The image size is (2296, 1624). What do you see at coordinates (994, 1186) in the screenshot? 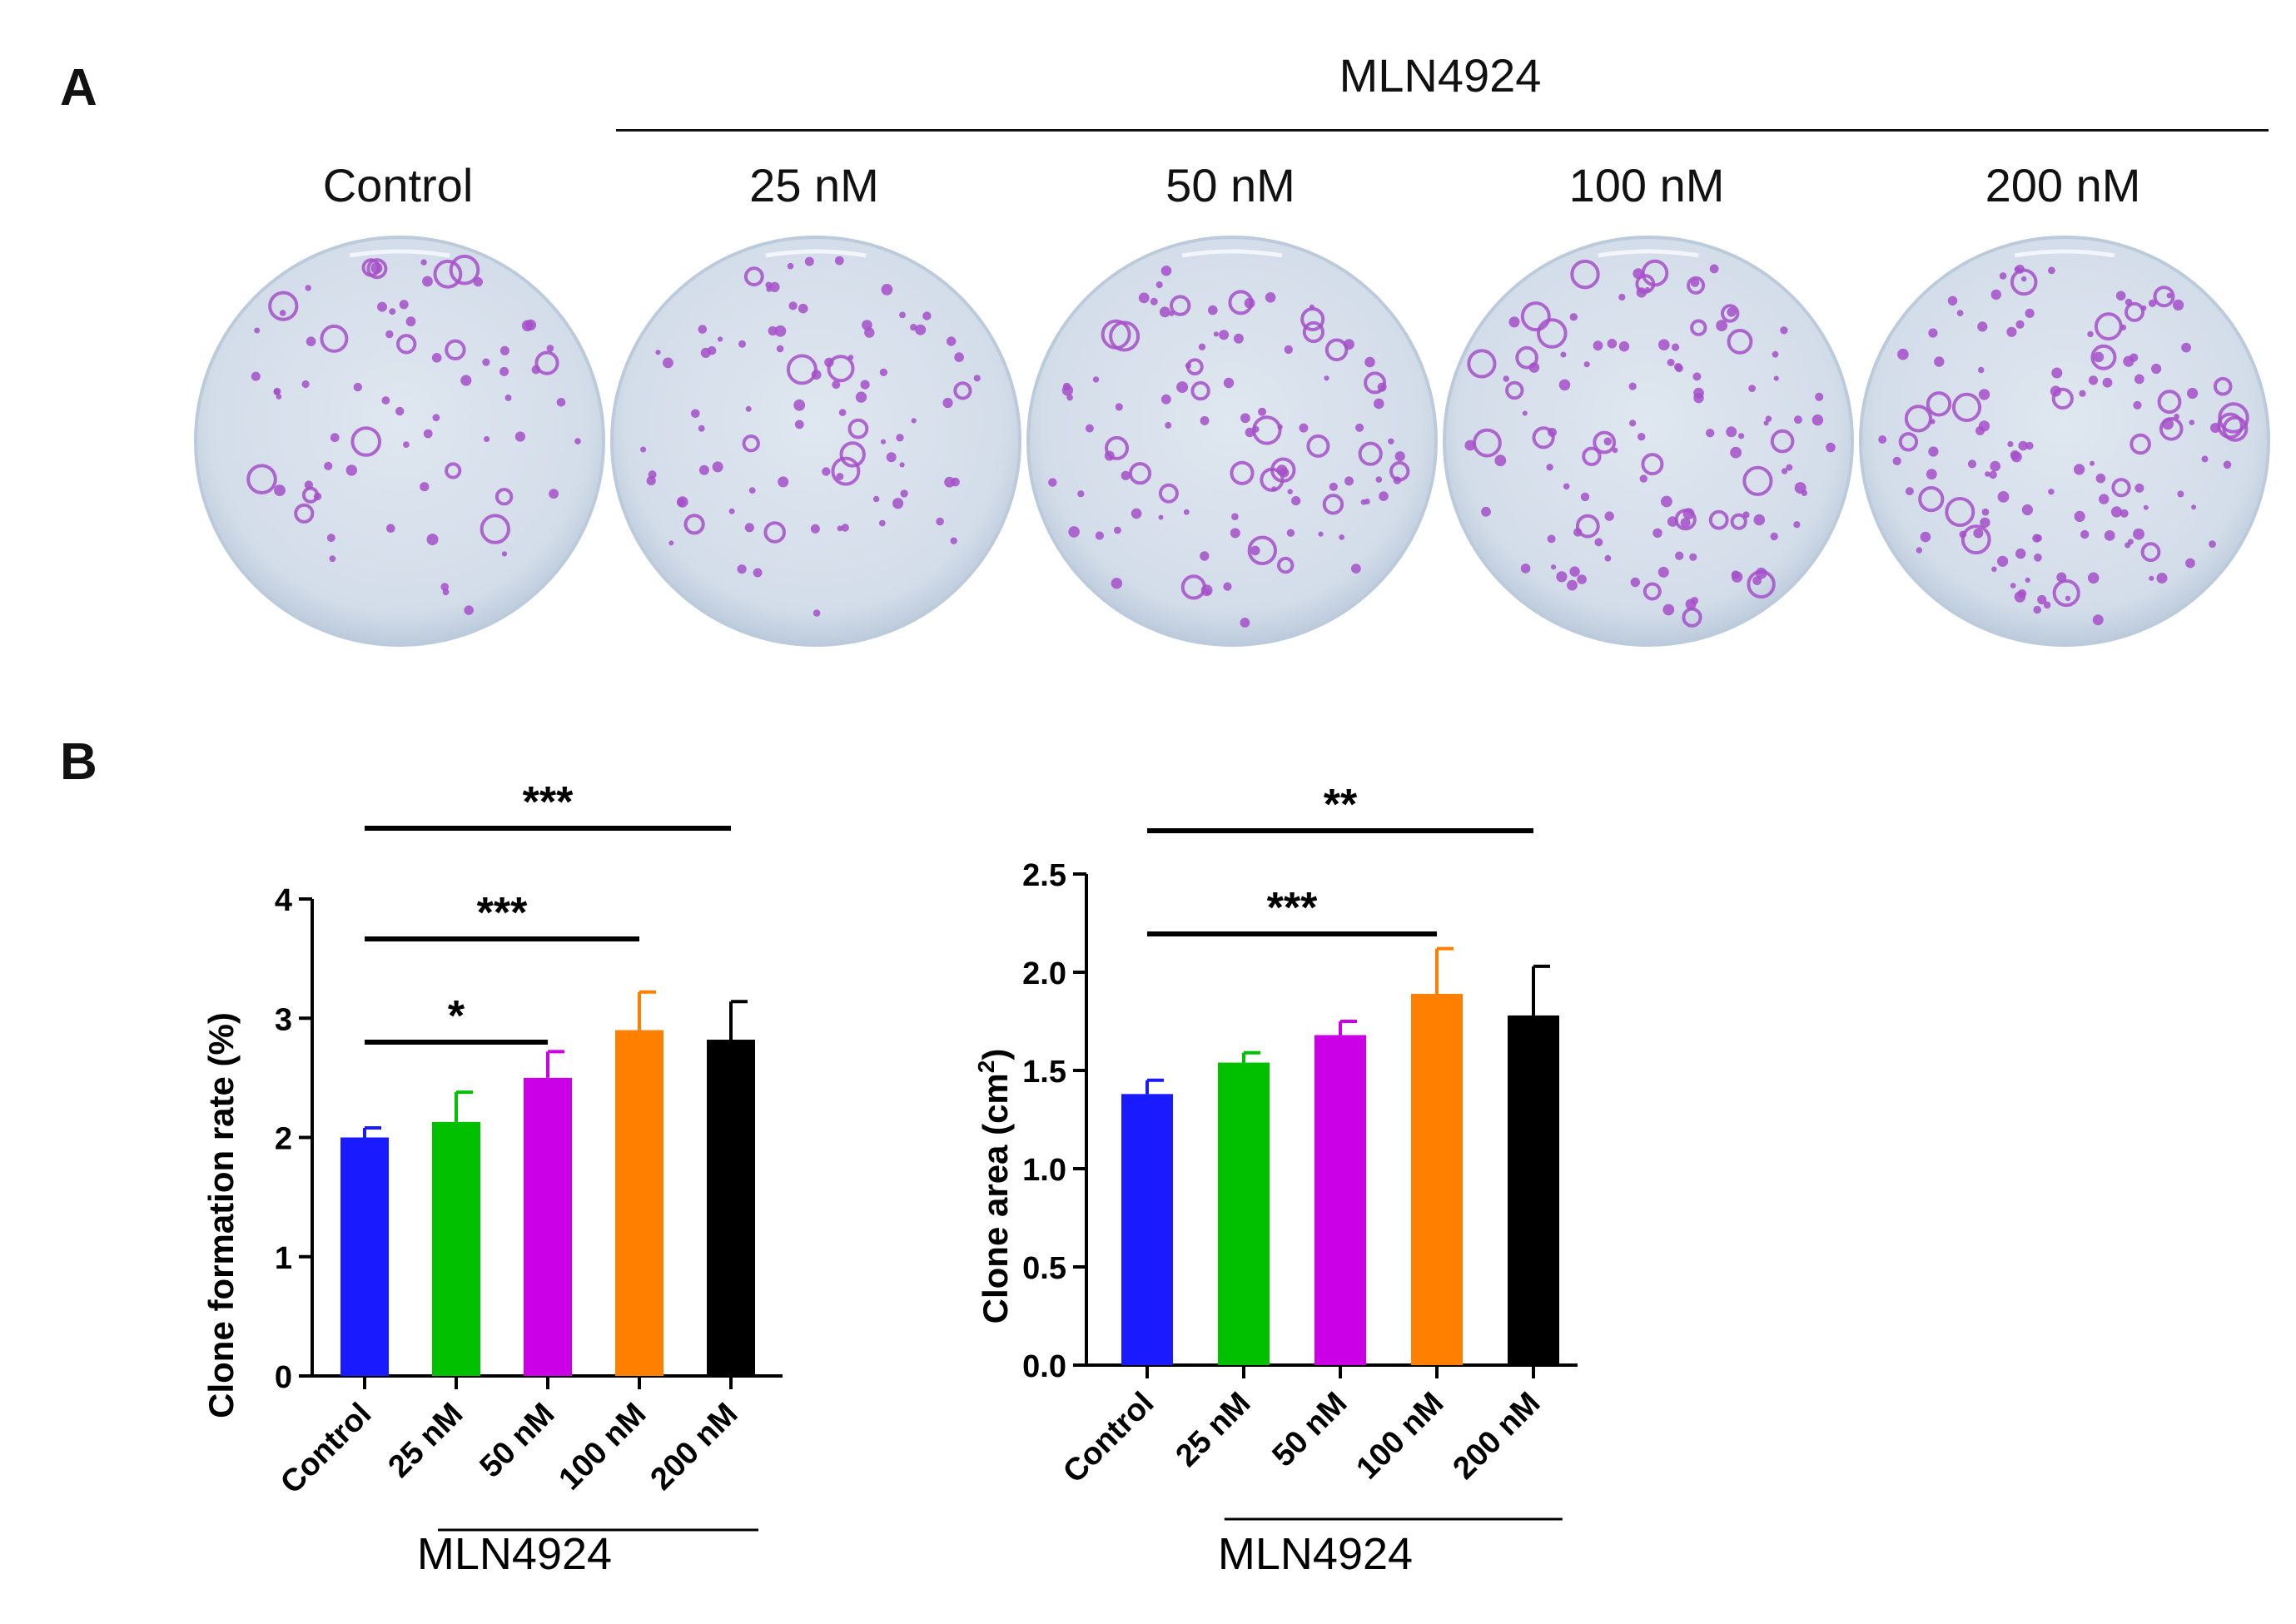
I see `chart2-ylabel: Clone area (cm2)` at bounding box center [994, 1186].